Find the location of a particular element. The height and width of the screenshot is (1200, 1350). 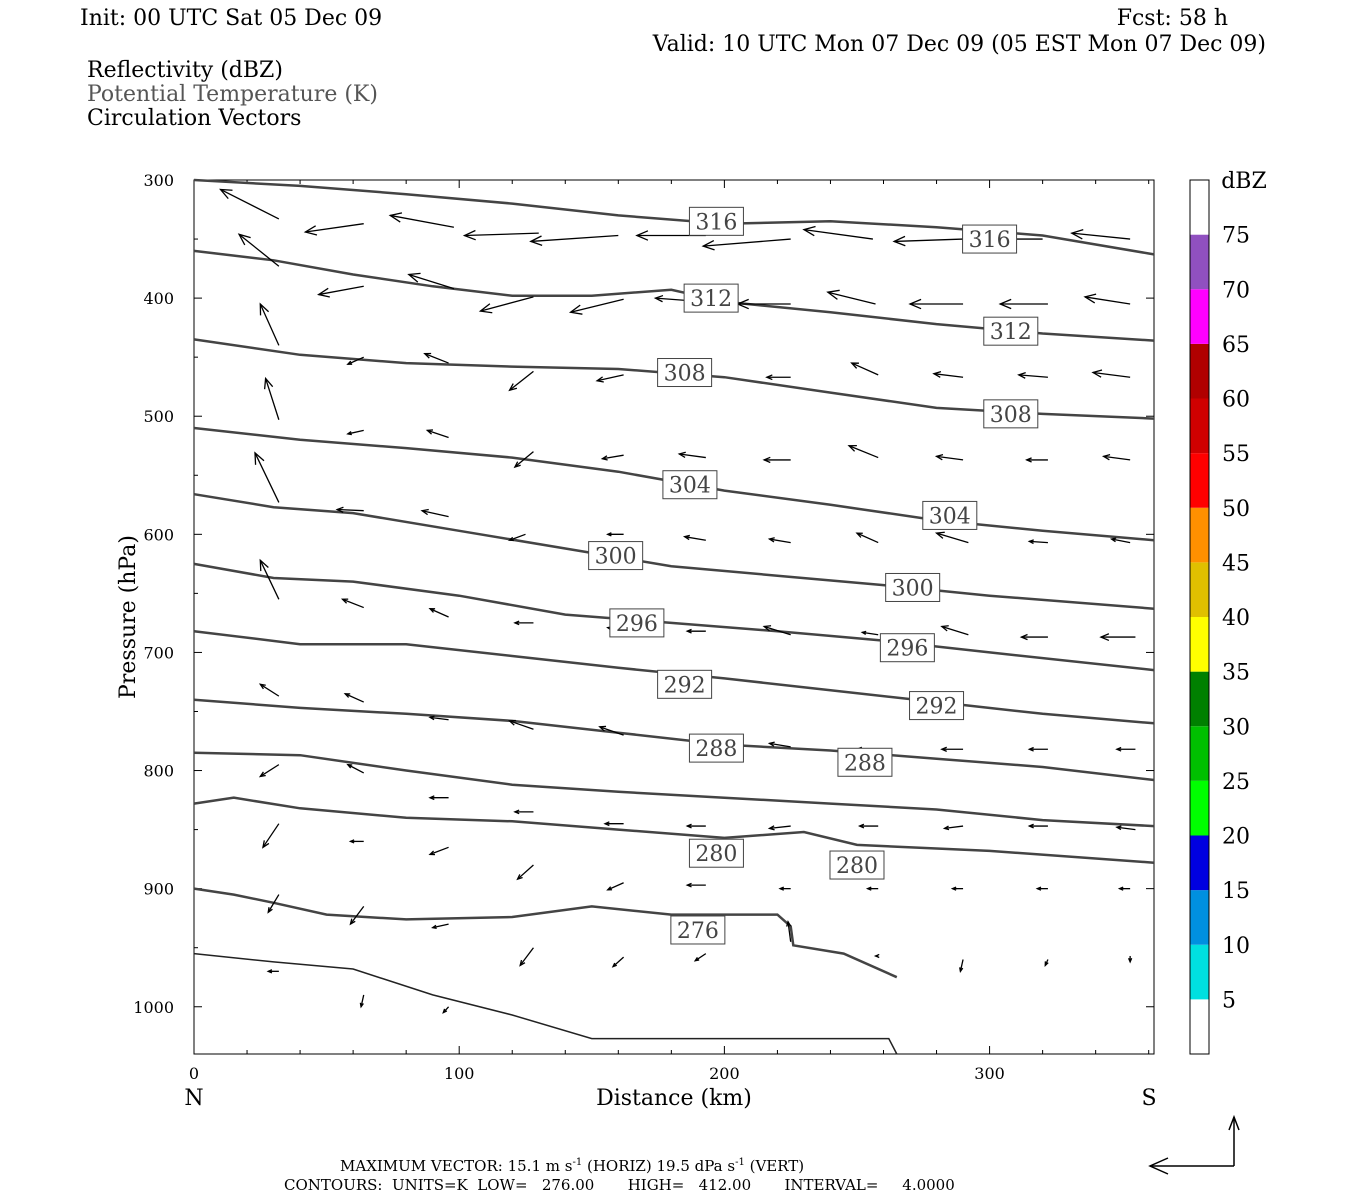

contour-label: 300 is located at coordinates (913, 587).